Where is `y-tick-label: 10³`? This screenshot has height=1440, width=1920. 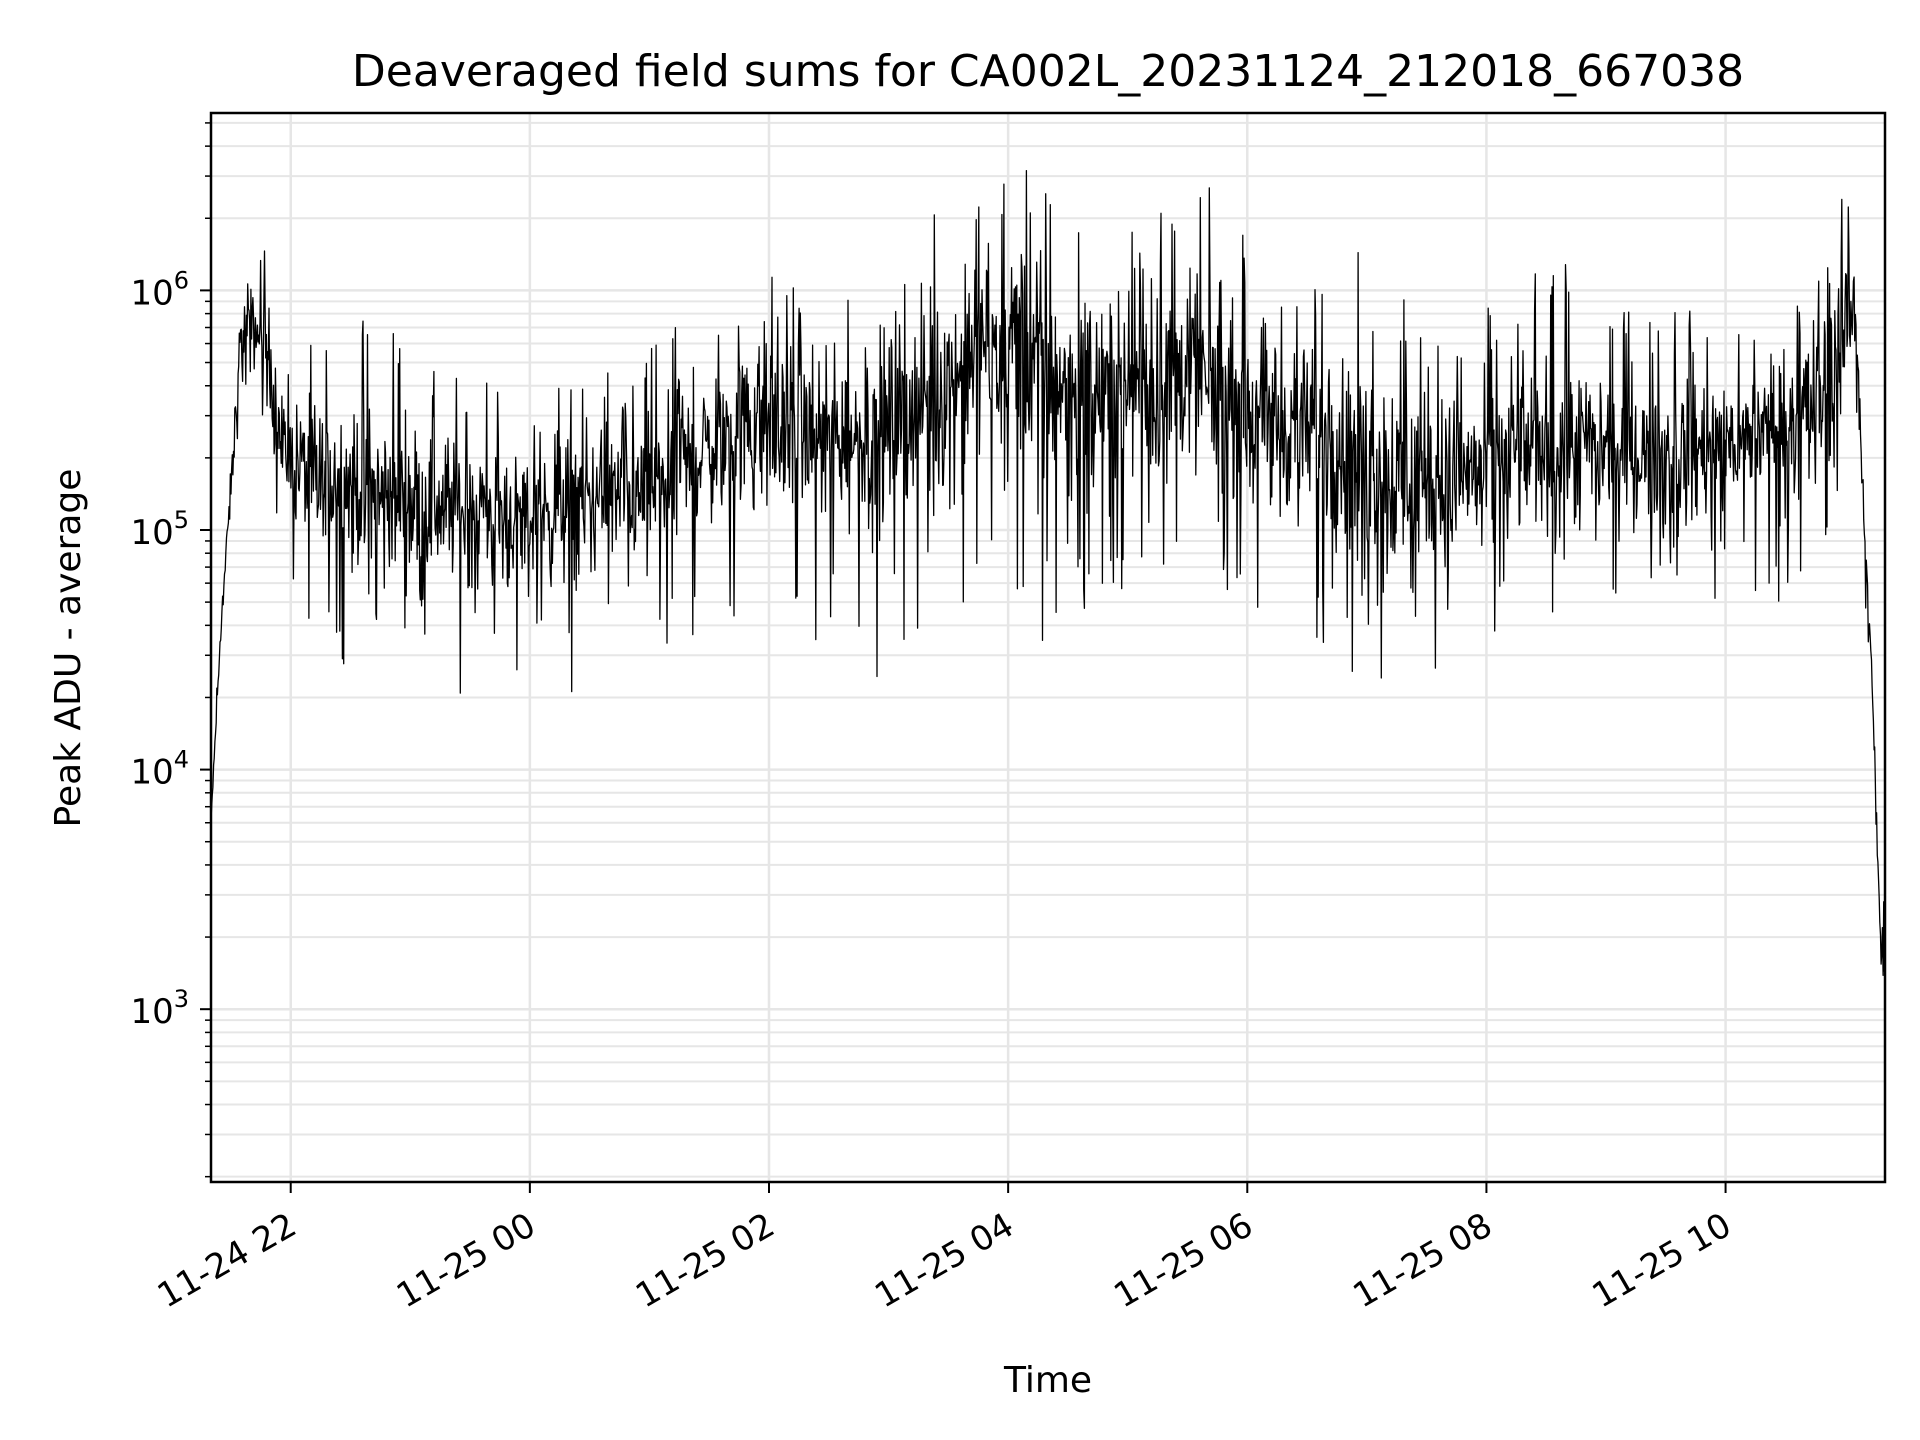
y-tick-label: 10³ is located at coordinates (159, 1008).